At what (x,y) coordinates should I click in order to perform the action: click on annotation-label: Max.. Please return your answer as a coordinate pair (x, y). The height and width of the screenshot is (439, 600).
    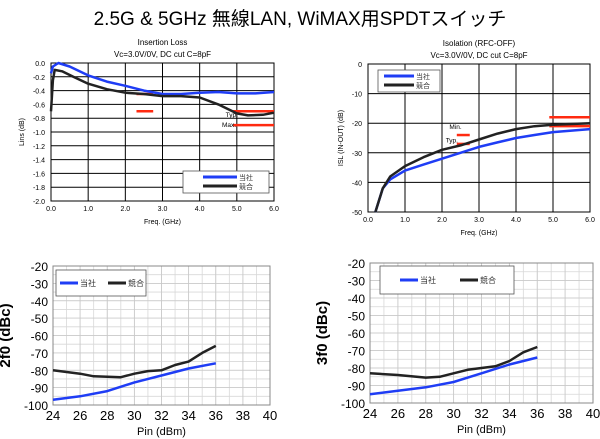
    Looking at the image, I should click on (229, 125).